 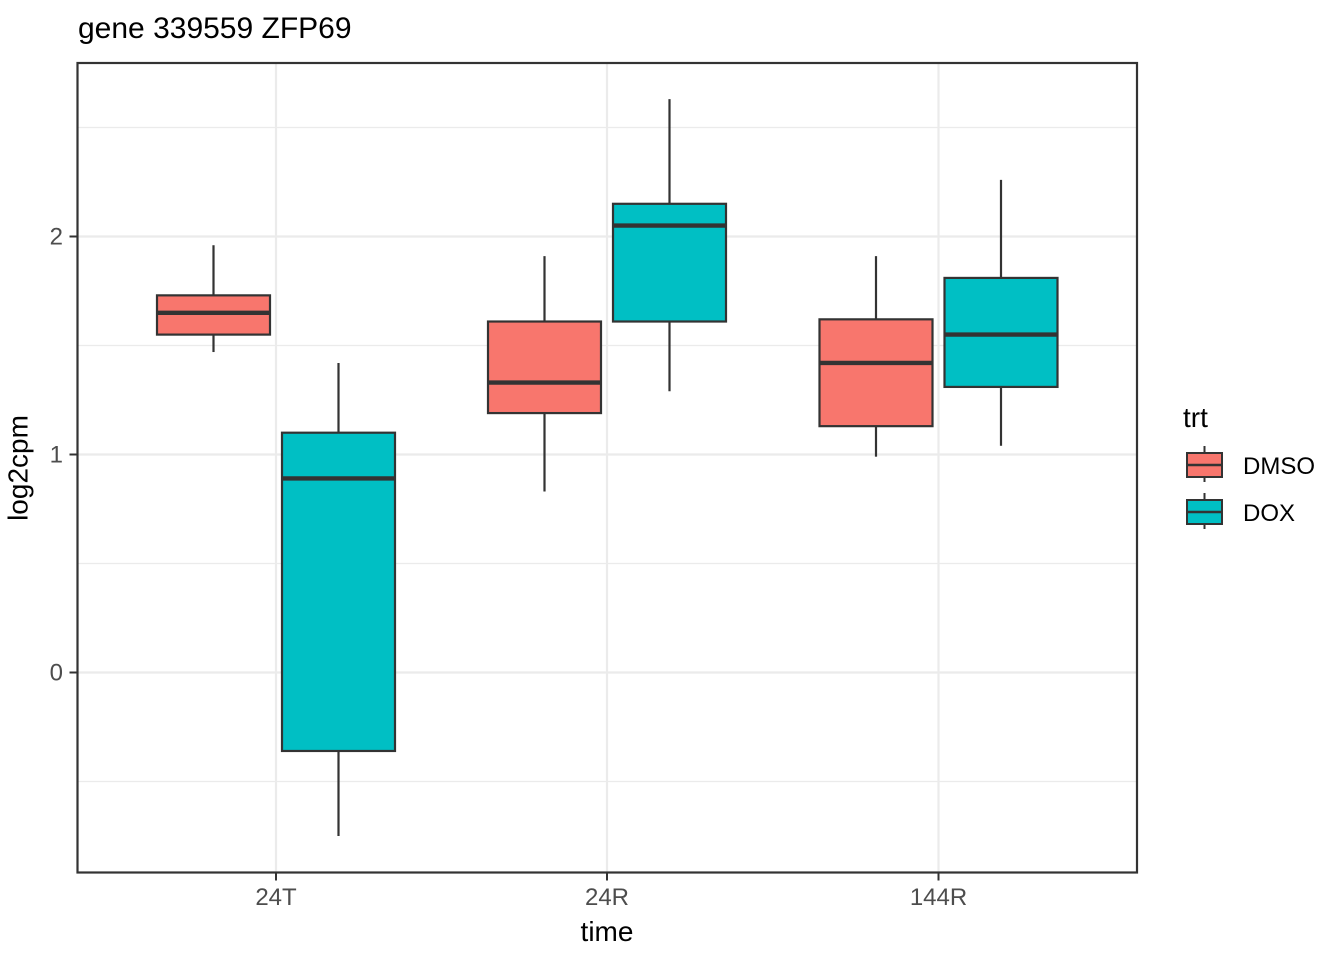 I want to click on box-DMSO-24T, so click(x=213, y=299).